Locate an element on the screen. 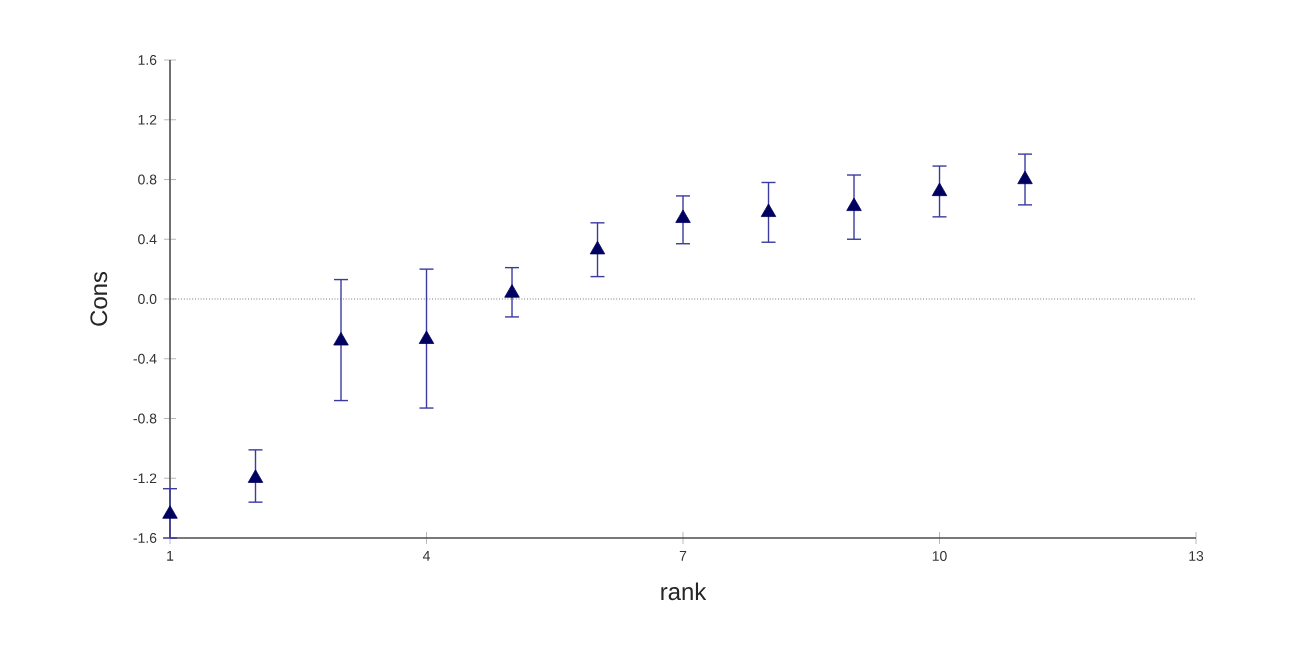  x-axis-title: rank is located at coordinates (684, 591).